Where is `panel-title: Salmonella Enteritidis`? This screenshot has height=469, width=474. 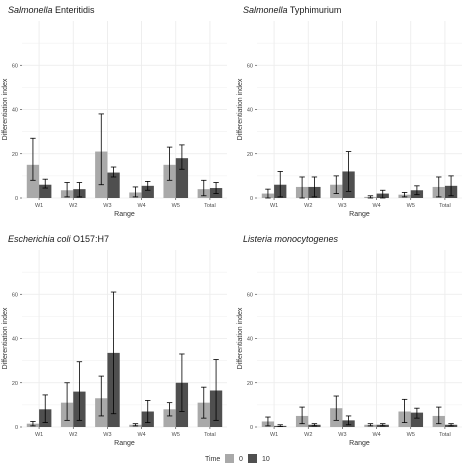 panel-title: Salmonella Enteritidis is located at coordinates (51, 10).